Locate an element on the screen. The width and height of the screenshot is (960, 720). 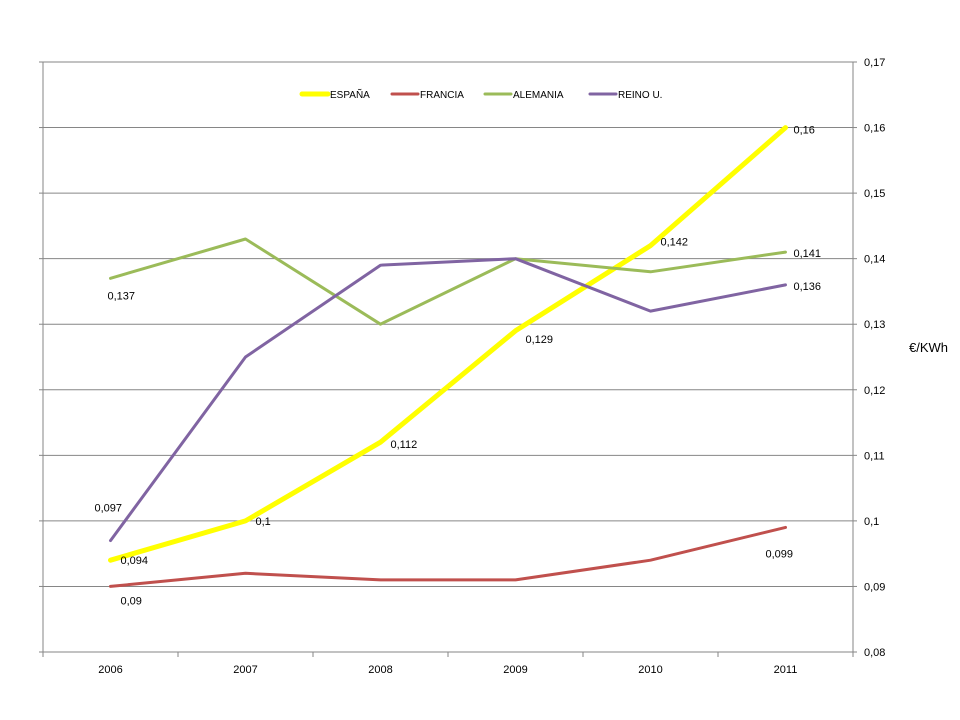
y-tick-label: 0,14 is located at coordinates (874, 260).